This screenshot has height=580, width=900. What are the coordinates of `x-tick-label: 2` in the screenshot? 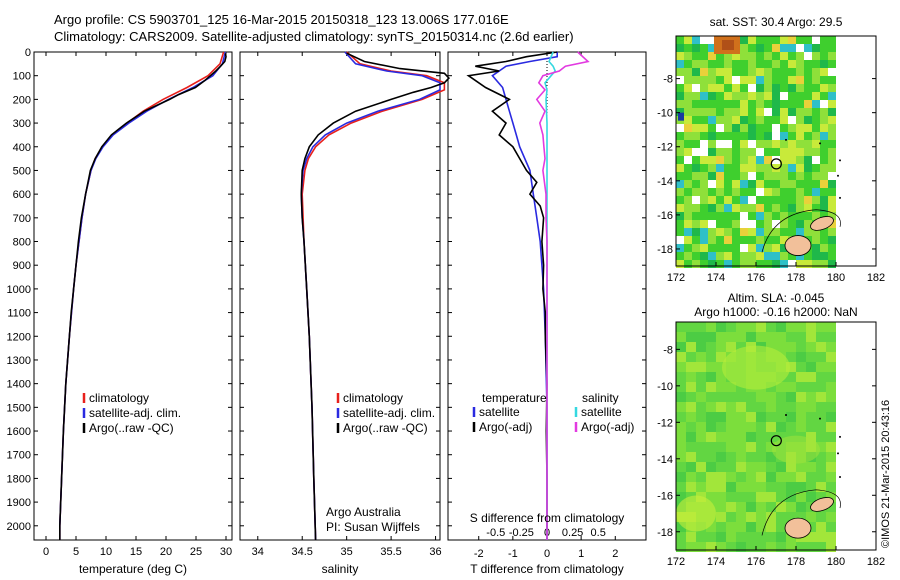 It's located at (615, 554).